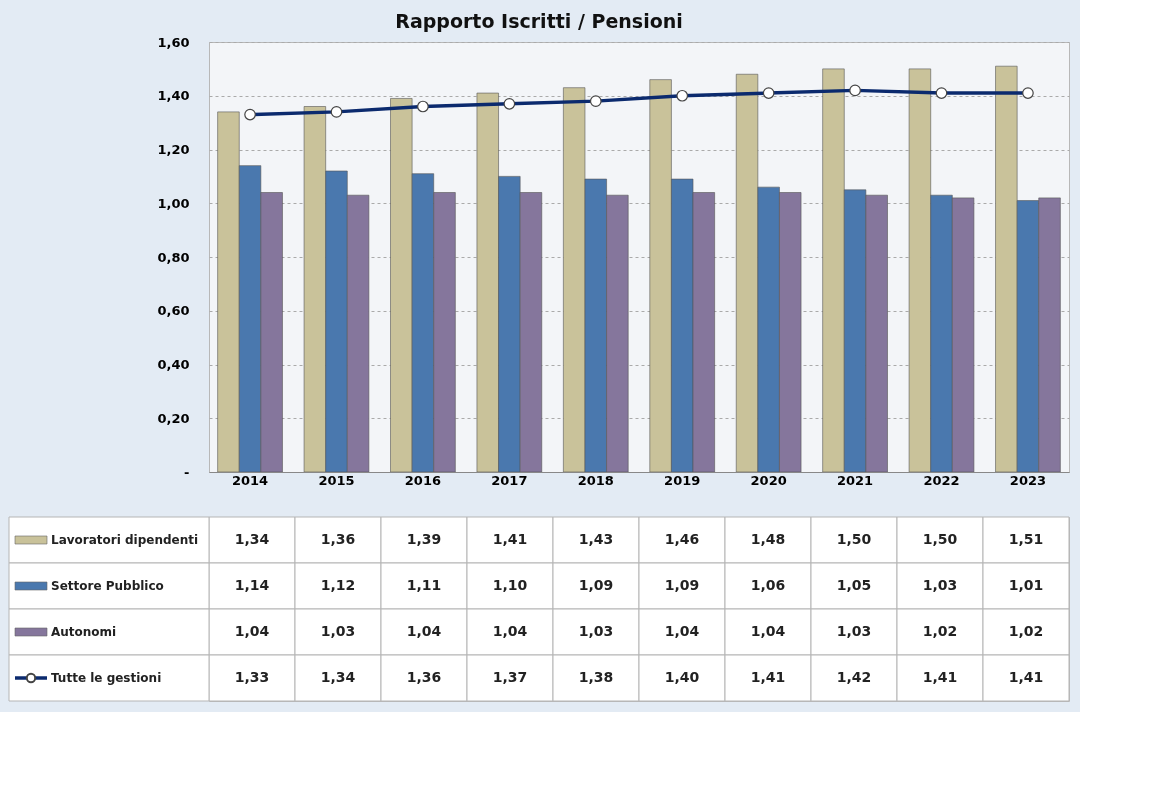 Image resolution: width=1154 pixels, height=805 pixels. What do you see at coordinates (539, 20) in the screenshot?
I see `chart-title: Rapporto Iscritti / Pensioni` at bounding box center [539, 20].